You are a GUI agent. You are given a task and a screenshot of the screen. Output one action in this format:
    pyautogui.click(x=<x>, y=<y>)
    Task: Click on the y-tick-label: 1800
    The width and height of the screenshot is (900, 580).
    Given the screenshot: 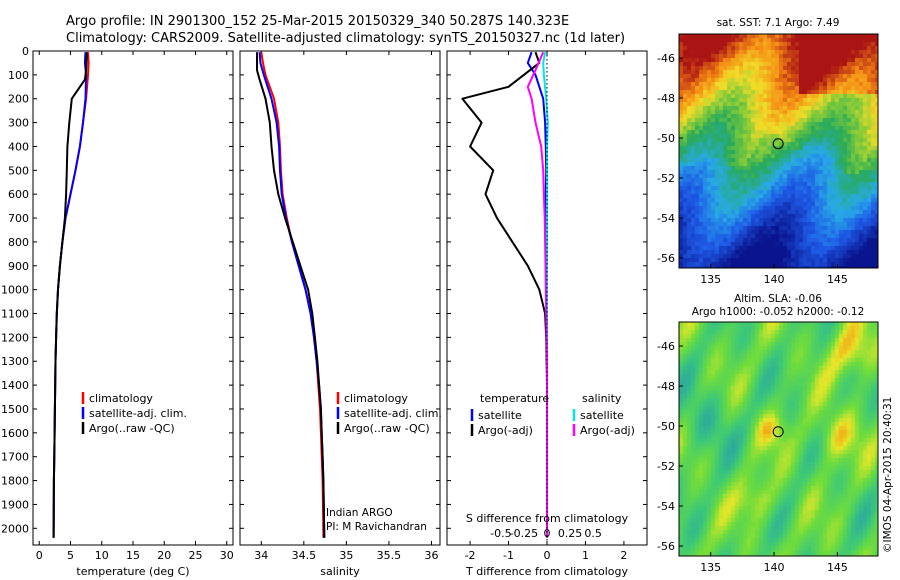 What is the action you would take?
    pyautogui.click(x=15, y=481)
    